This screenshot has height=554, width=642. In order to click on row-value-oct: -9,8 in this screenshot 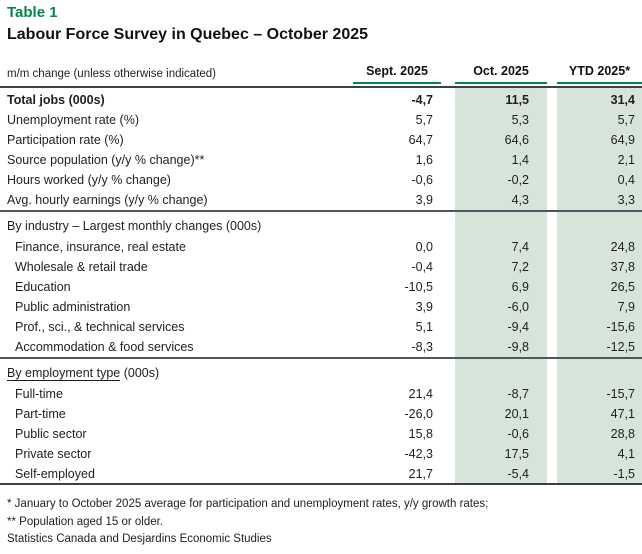, I will do `click(518, 347)`.